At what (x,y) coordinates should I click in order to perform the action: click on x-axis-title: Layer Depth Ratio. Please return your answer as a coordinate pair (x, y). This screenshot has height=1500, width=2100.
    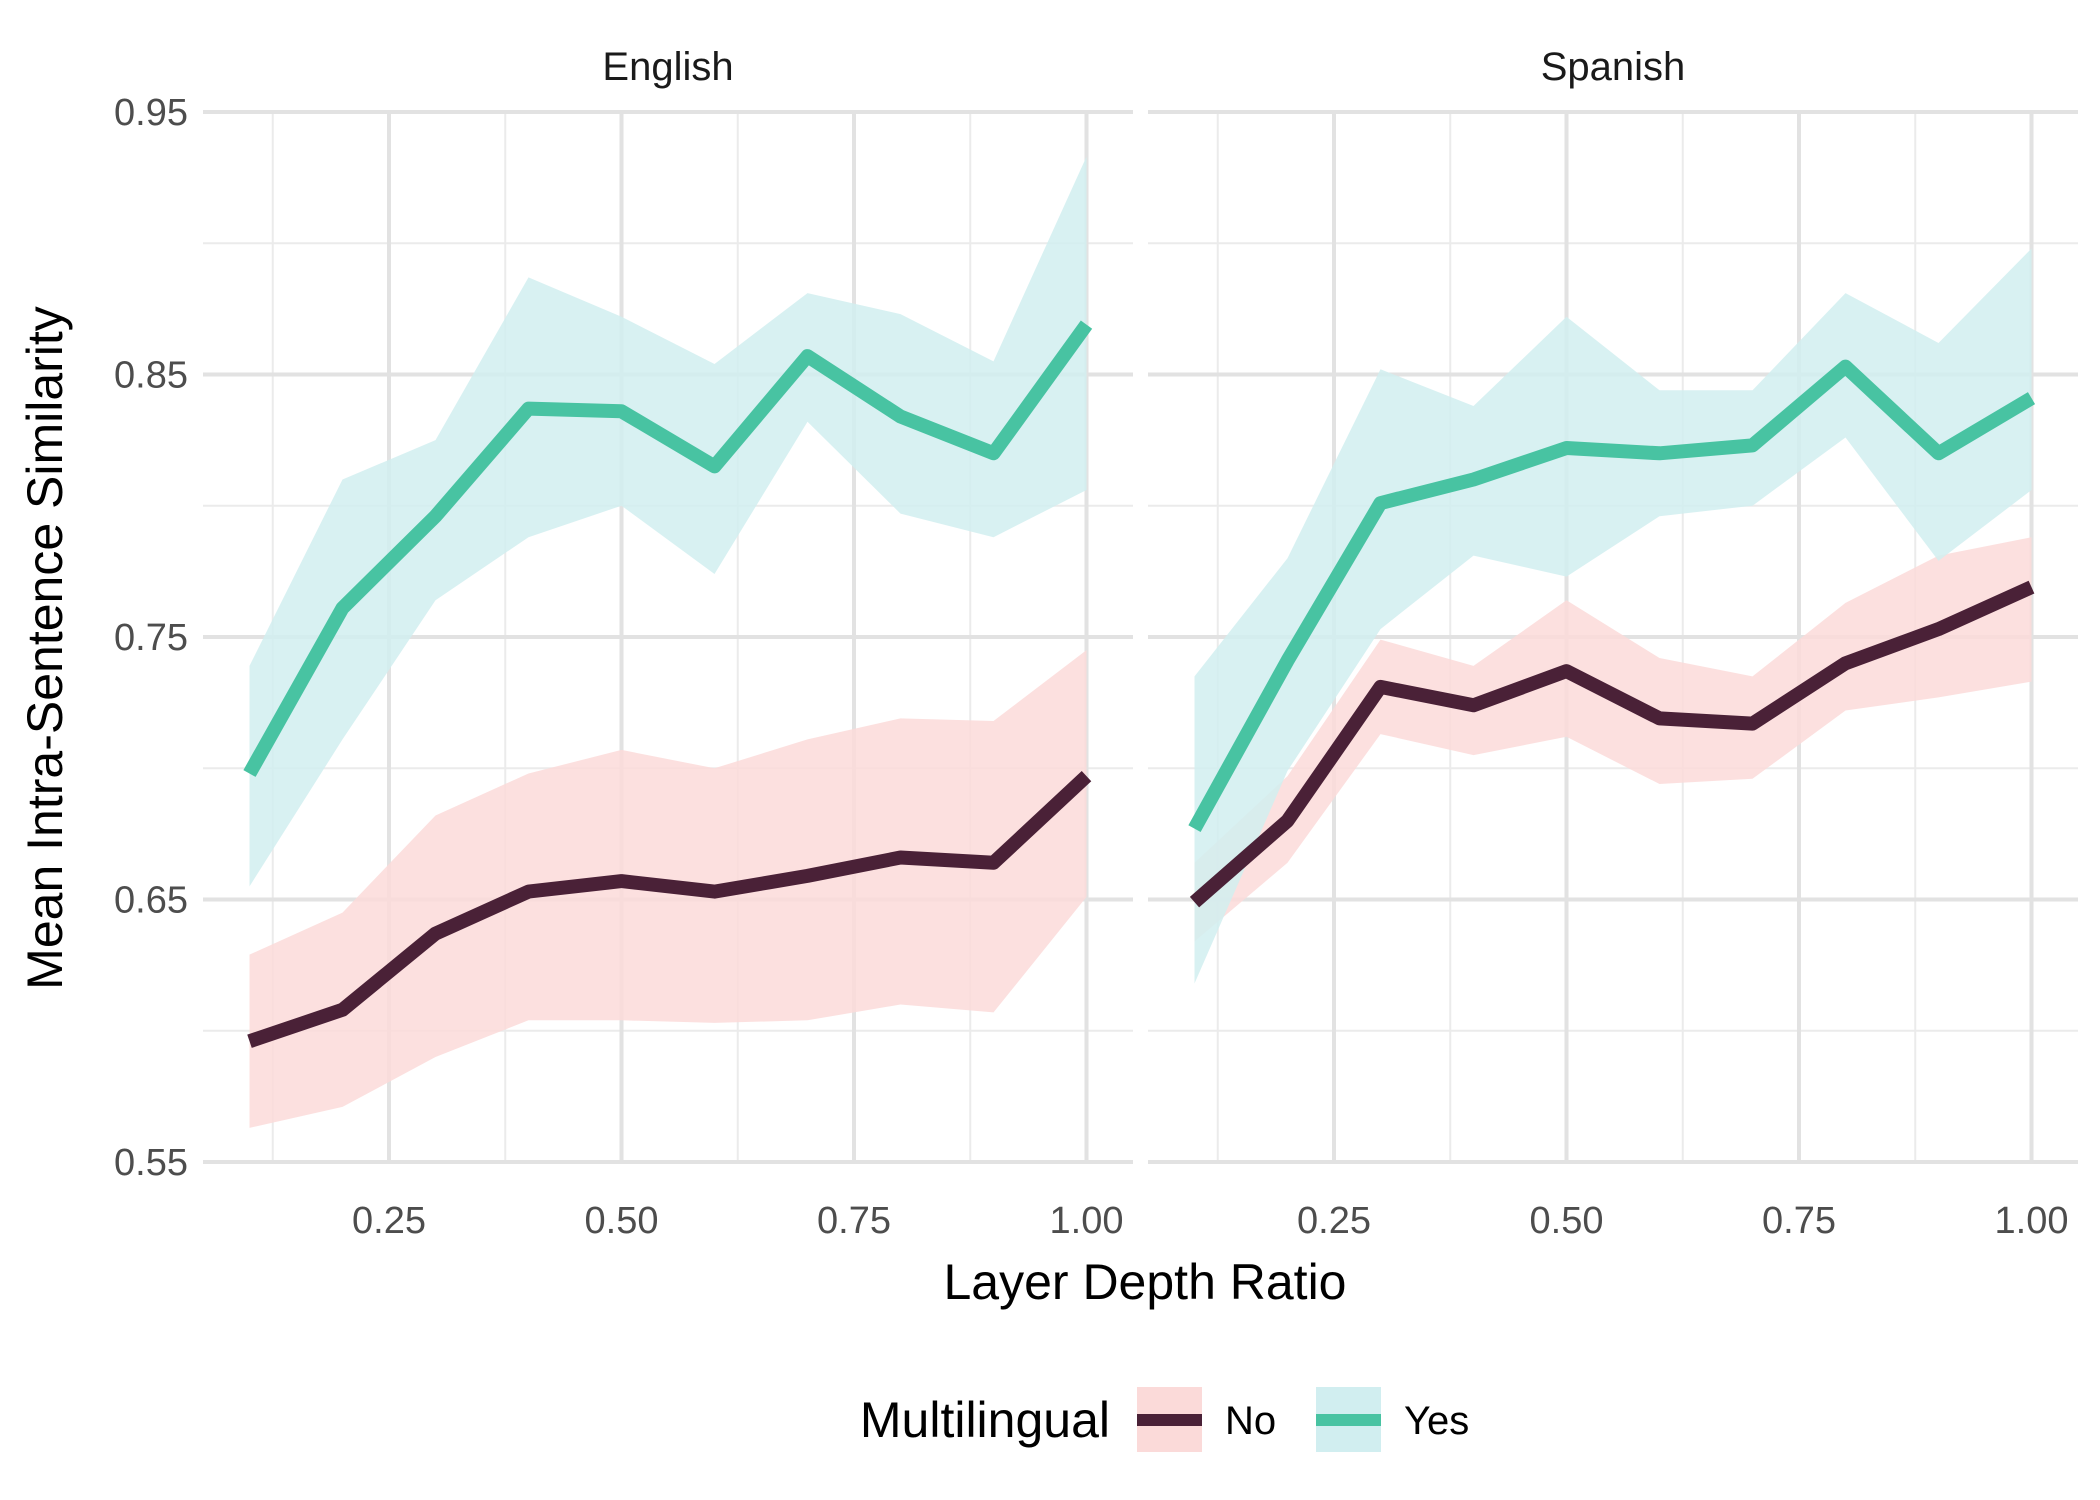
    Looking at the image, I should click on (1144, 1282).